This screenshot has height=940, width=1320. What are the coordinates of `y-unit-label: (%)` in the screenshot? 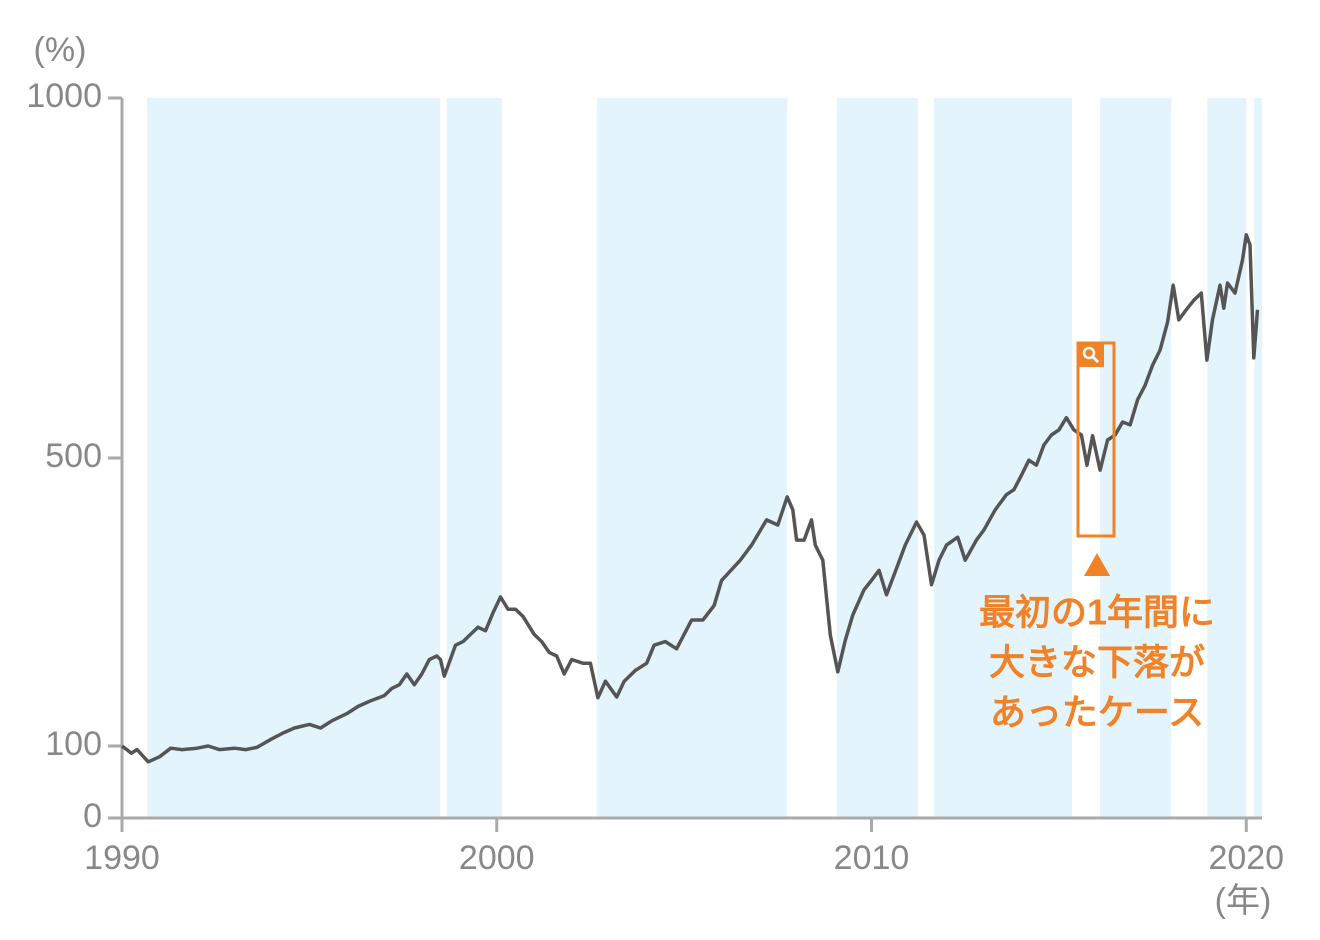 It's located at (60, 50).